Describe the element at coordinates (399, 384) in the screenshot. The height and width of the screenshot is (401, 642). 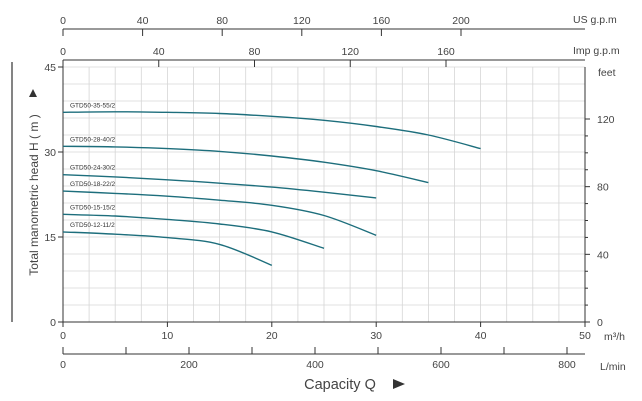
I see `x-axis-arrow-icon` at that location.